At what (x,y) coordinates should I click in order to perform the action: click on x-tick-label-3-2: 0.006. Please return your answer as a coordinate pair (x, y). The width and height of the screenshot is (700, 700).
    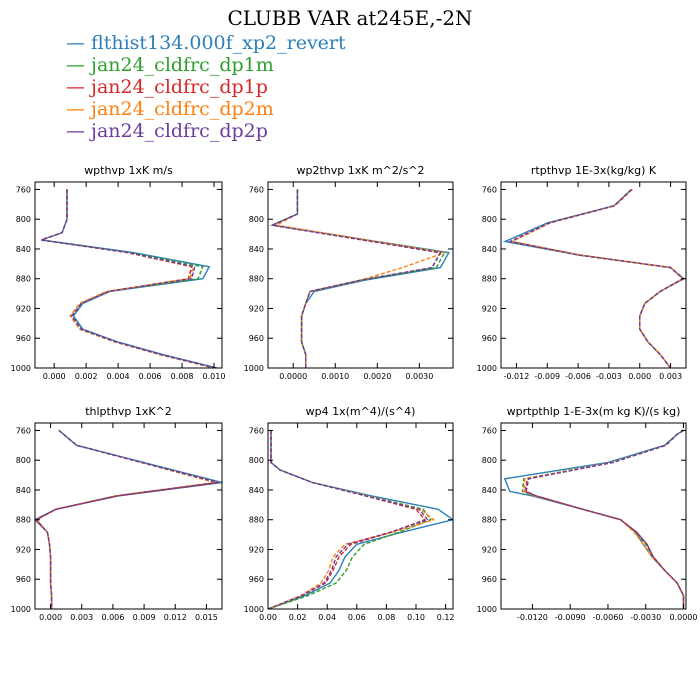
    Looking at the image, I should click on (112, 617).